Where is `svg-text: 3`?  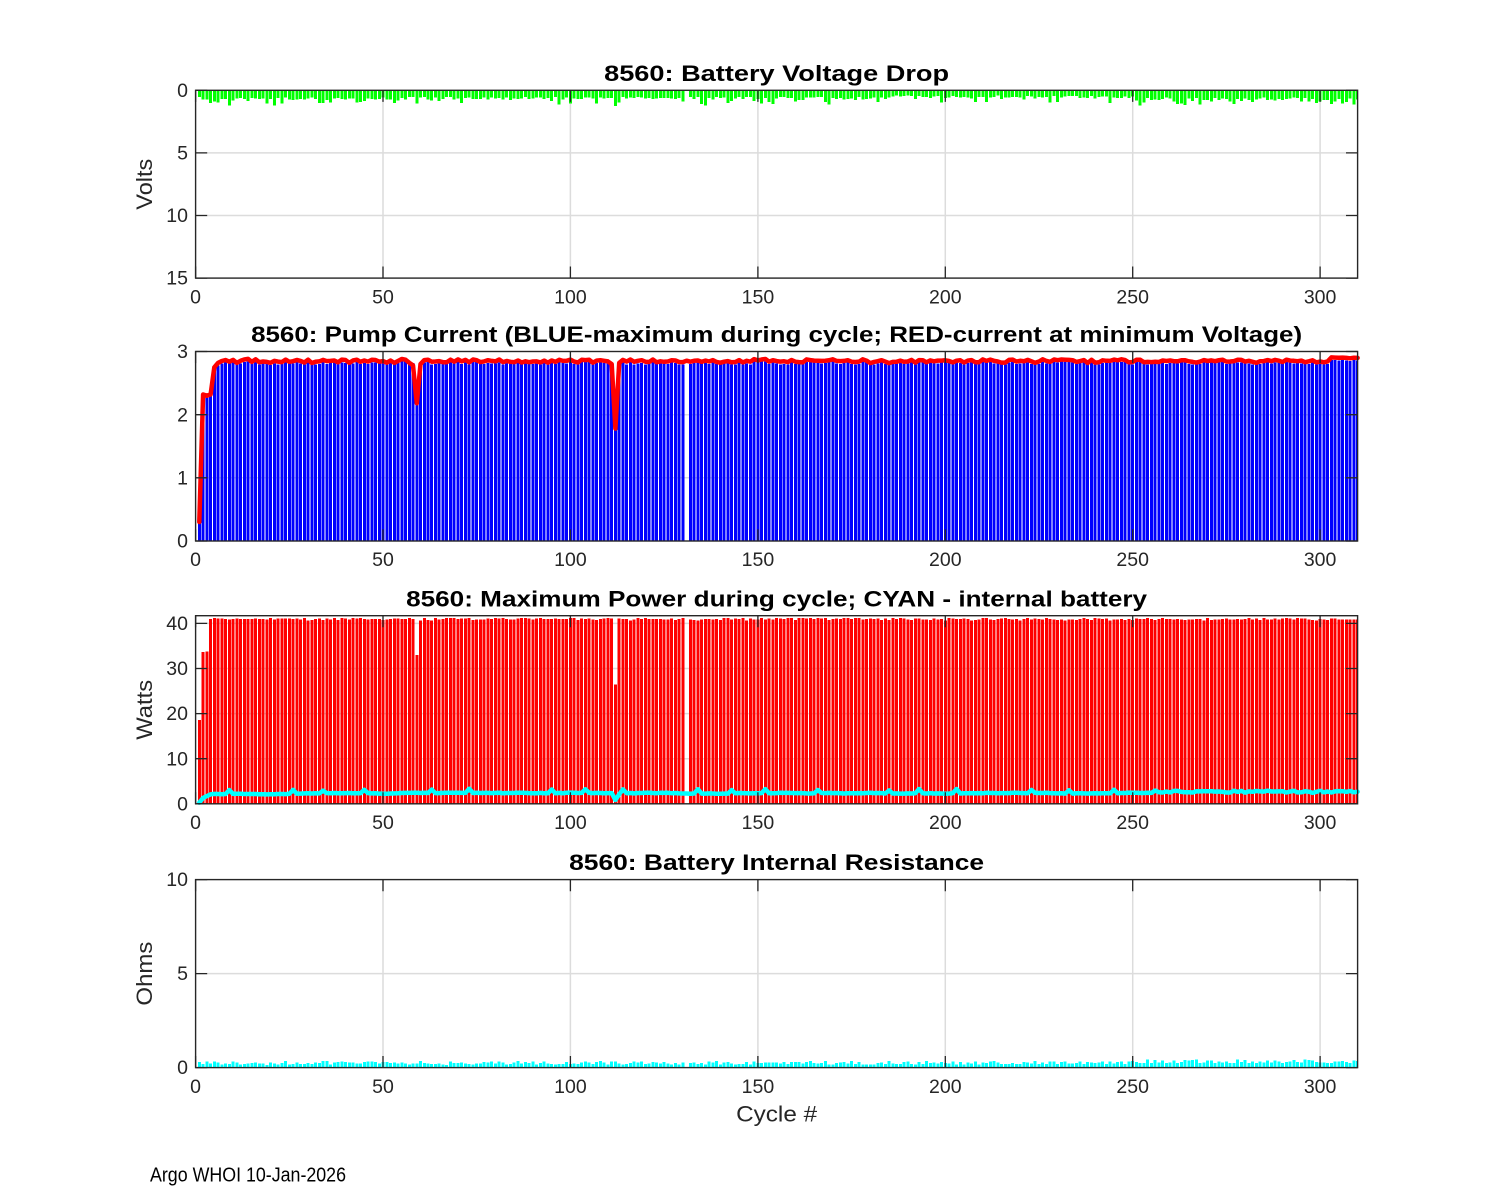
svg-text: 3 is located at coordinates (182, 352).